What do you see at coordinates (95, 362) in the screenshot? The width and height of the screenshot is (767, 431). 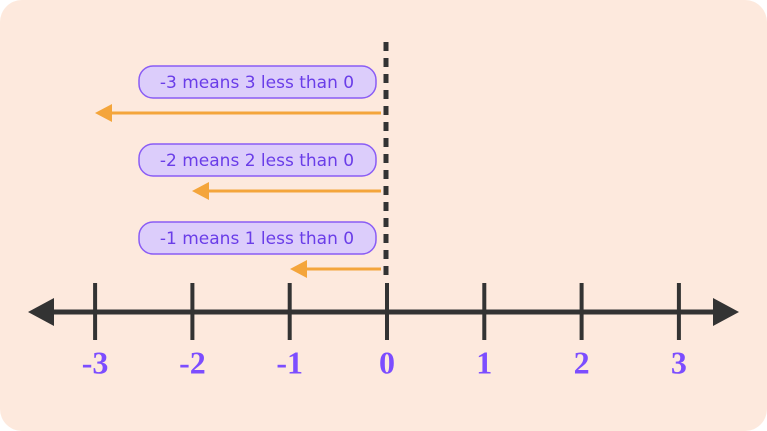 I see `tick-label: -3` at bounding box center [95, 362].